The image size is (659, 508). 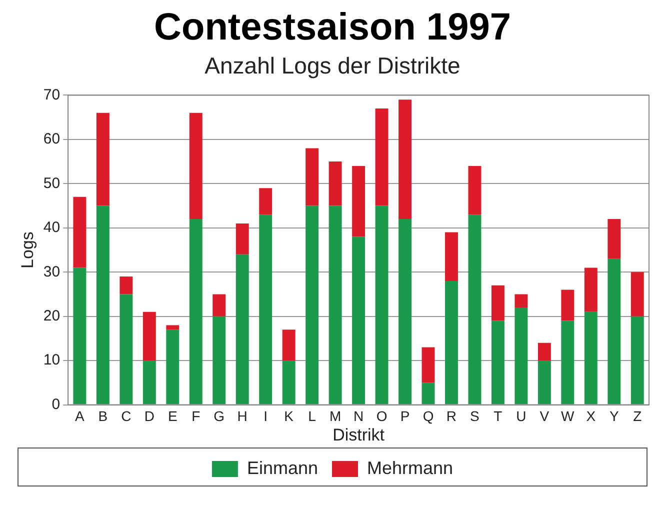 I want to click on x-tick-label: N, so click(x=358, y=416).